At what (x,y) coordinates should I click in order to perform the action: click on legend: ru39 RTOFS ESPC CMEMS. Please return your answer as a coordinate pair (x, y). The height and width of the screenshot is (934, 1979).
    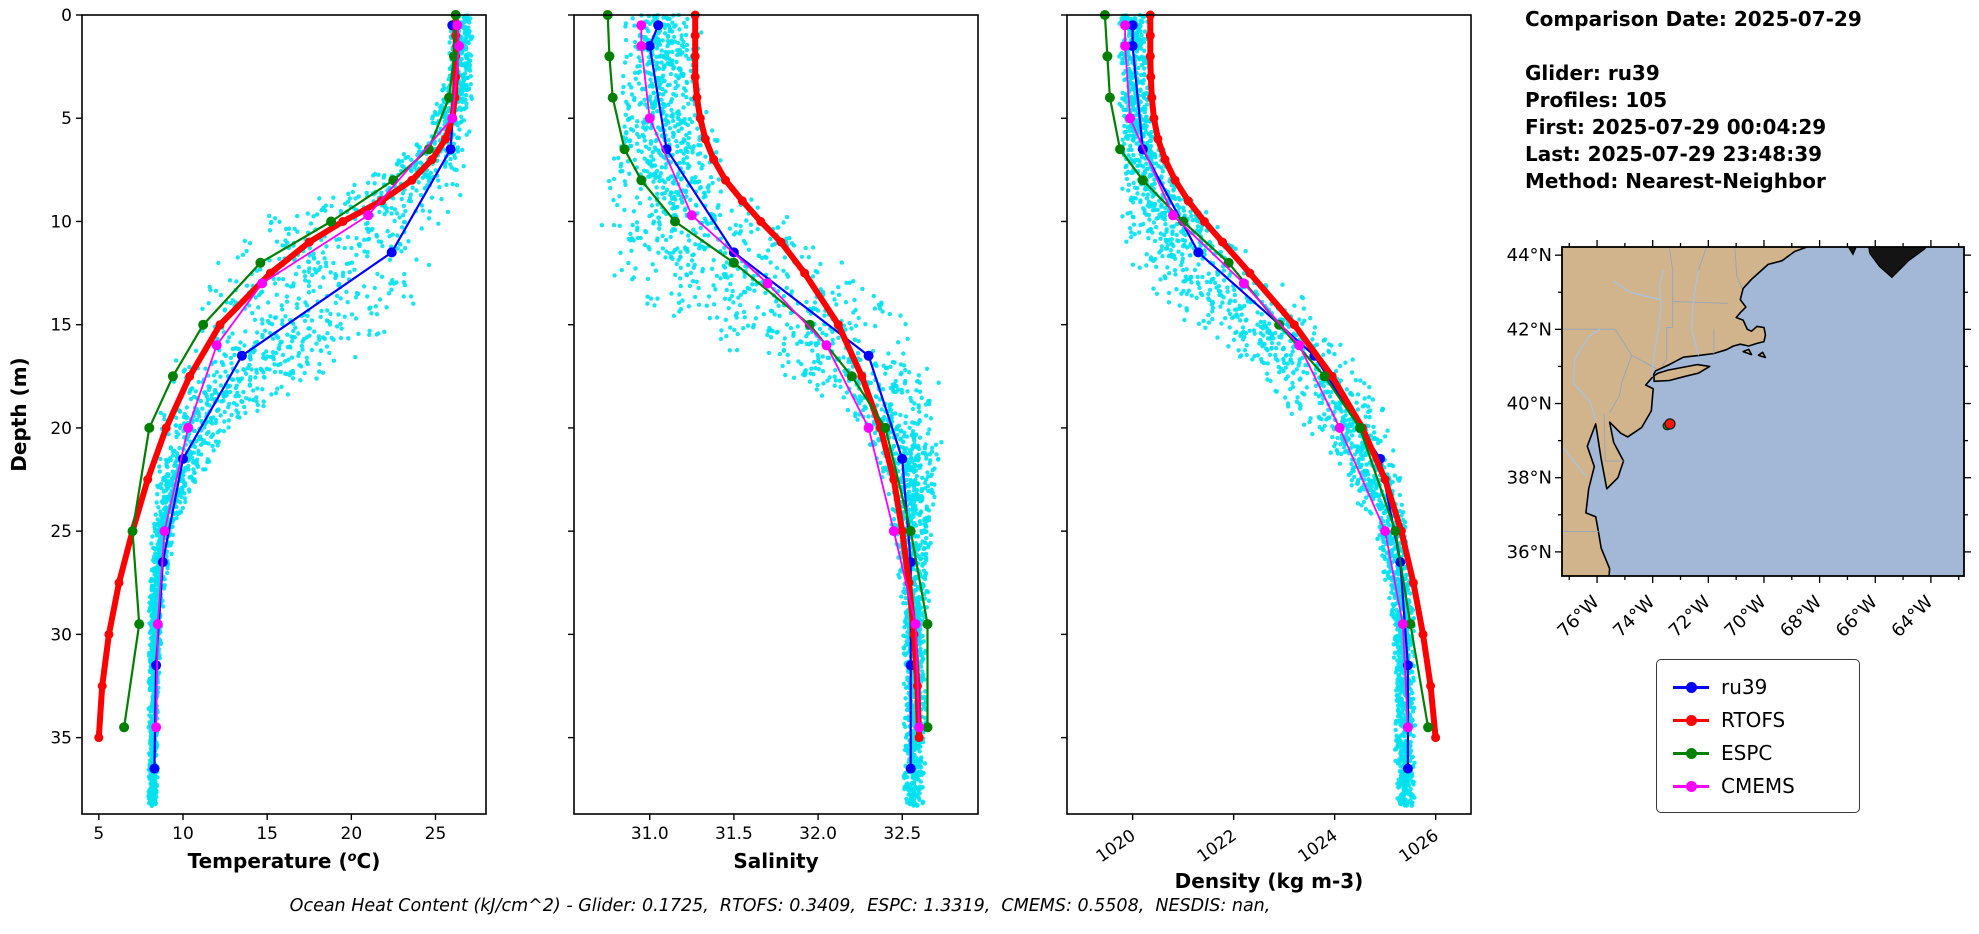
    Looking at the image, I should click on (1758, 736).